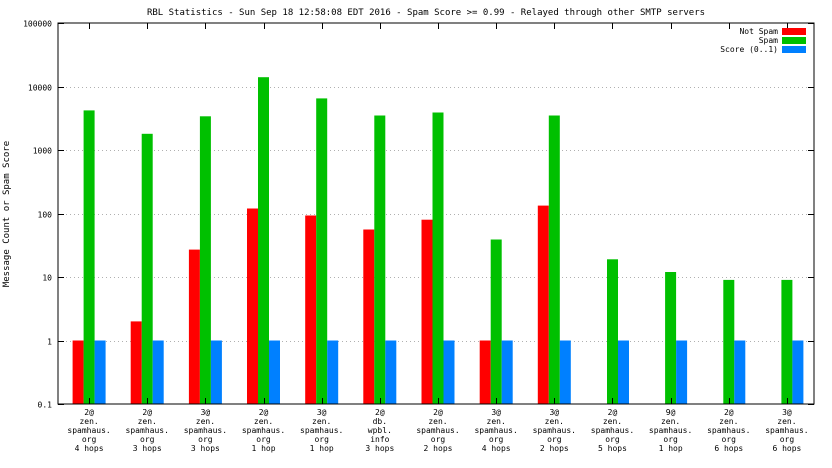  What do you see at coordinates (438, 448) in the screenshot?
I see `x-tick-label-line: 2 hops` at bounding box center [438, 448].